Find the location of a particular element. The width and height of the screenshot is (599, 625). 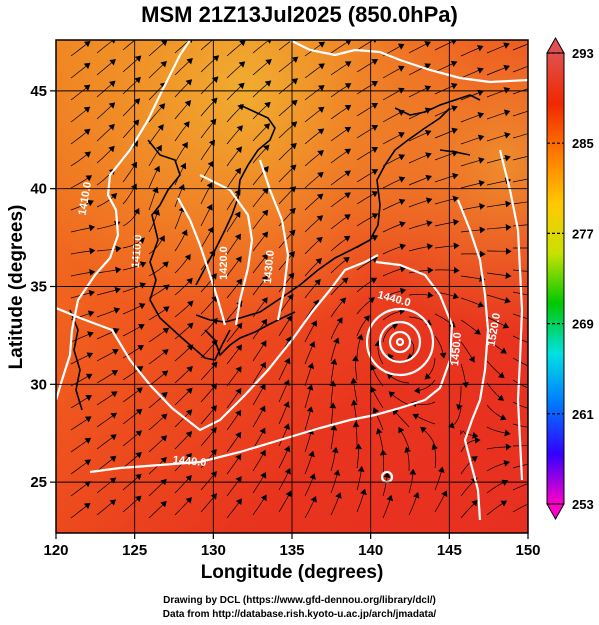

contour-label: 1450.0 is located at coordinates (456, 349).